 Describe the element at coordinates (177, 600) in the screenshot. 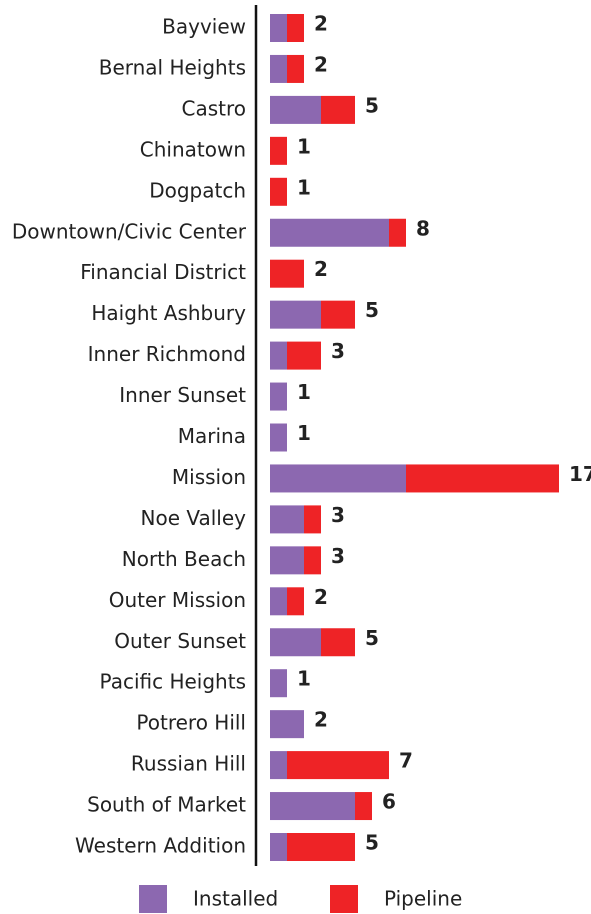

I see `category-label: Outer Mission` at that location.